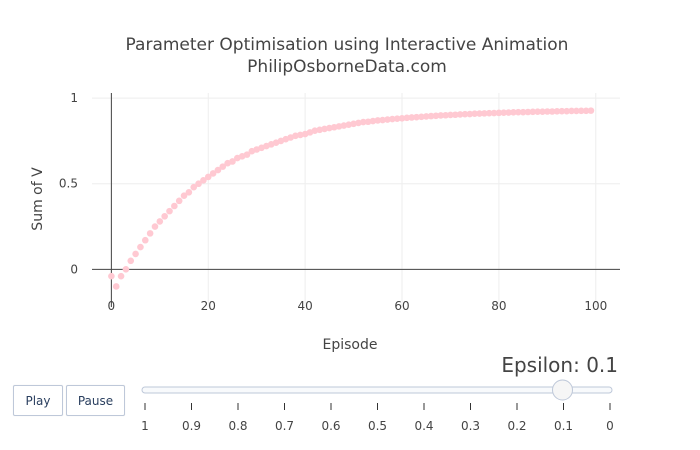  Describe the element at coordinates (350, 345) in the screenshot. I see `x-axis-title: Episode` at that location.